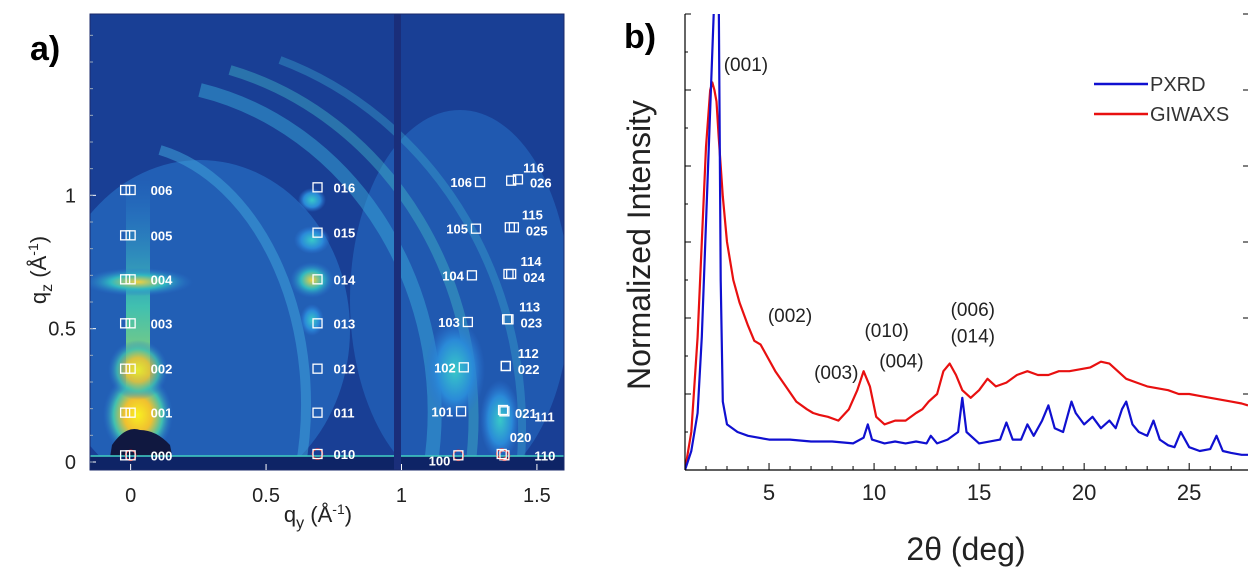 This screenshot has width=1250, height=574. I want to click on reflection-label-012: 012, so click(345, 369).